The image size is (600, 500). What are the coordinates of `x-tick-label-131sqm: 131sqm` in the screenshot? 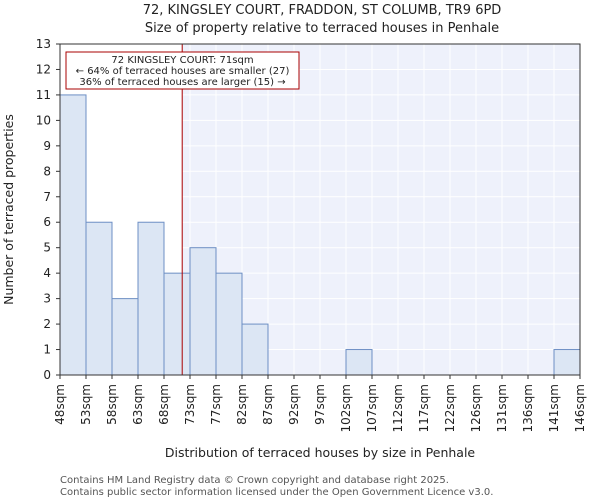 It's located at (502, 408).